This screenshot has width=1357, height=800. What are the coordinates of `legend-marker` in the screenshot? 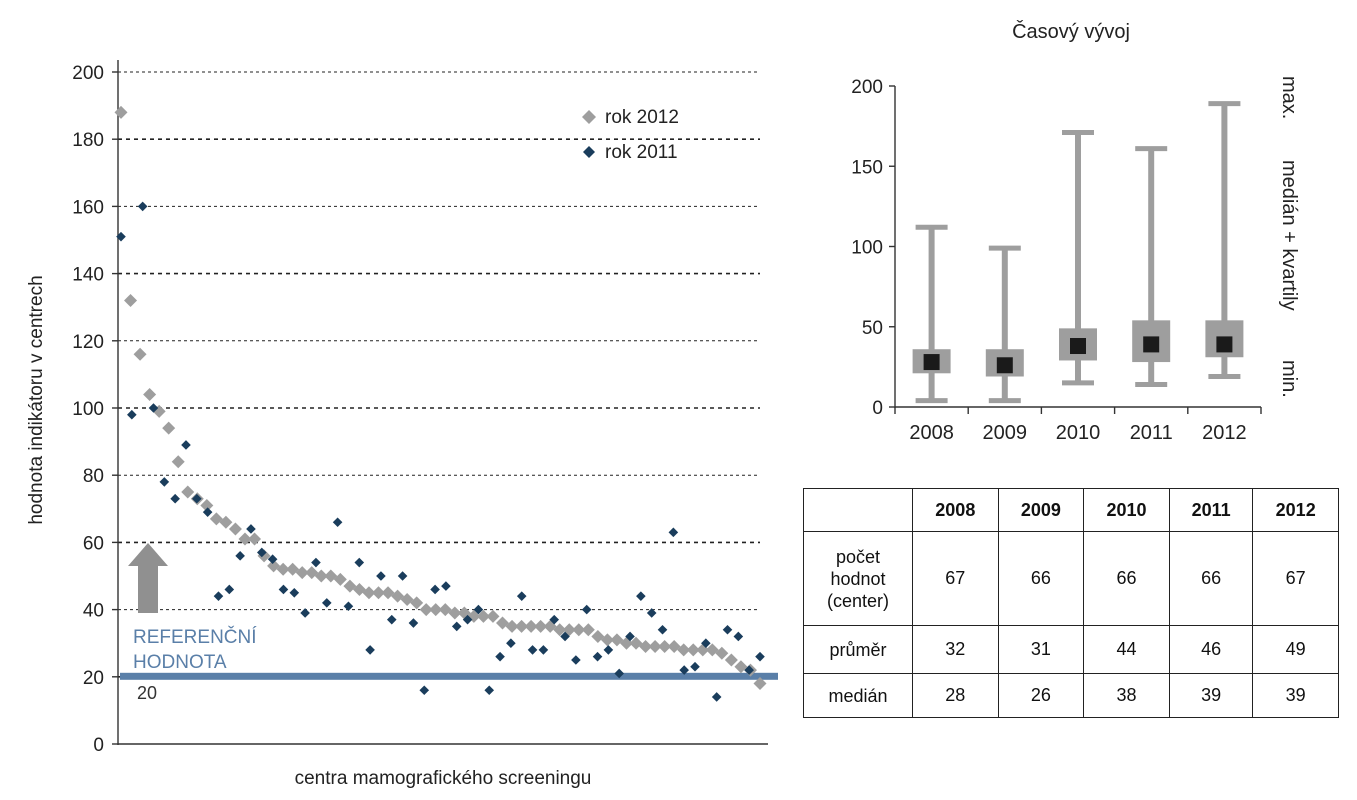 It's located at (589, 117).